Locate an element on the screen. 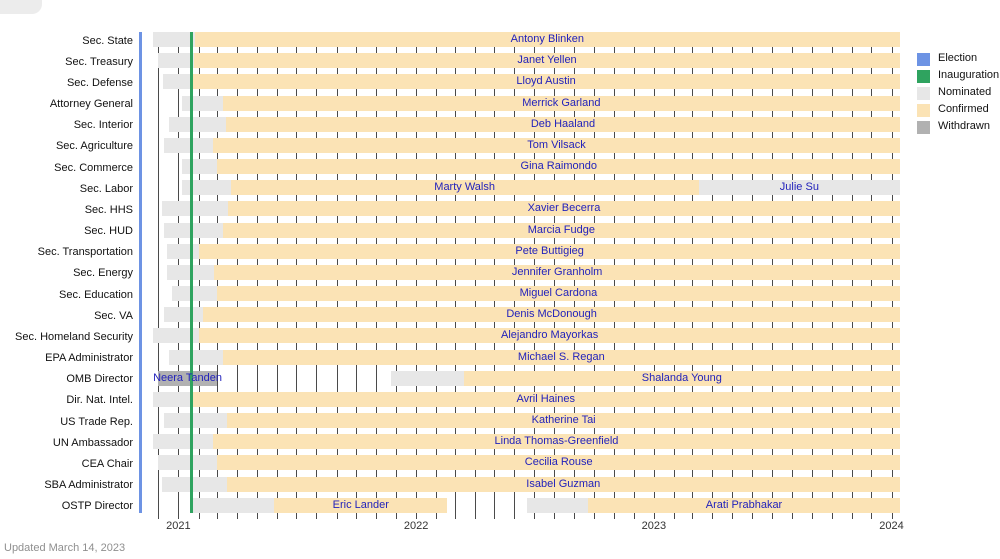  legend-label-nominated: Nominated is located at coordinates (965, 92).